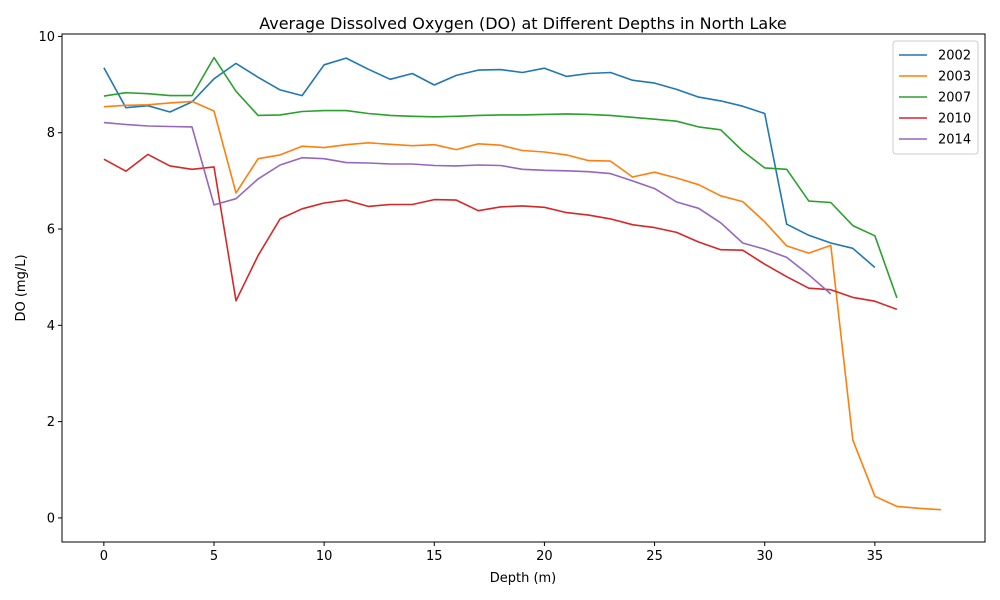 Image resolution: width=1000 pixels, height=600 pixels. What do you see at coordinates (21, 287) in the screenshot?
I see `y-axis-title: DO (mg/L)` at bounding box center [21, 287].